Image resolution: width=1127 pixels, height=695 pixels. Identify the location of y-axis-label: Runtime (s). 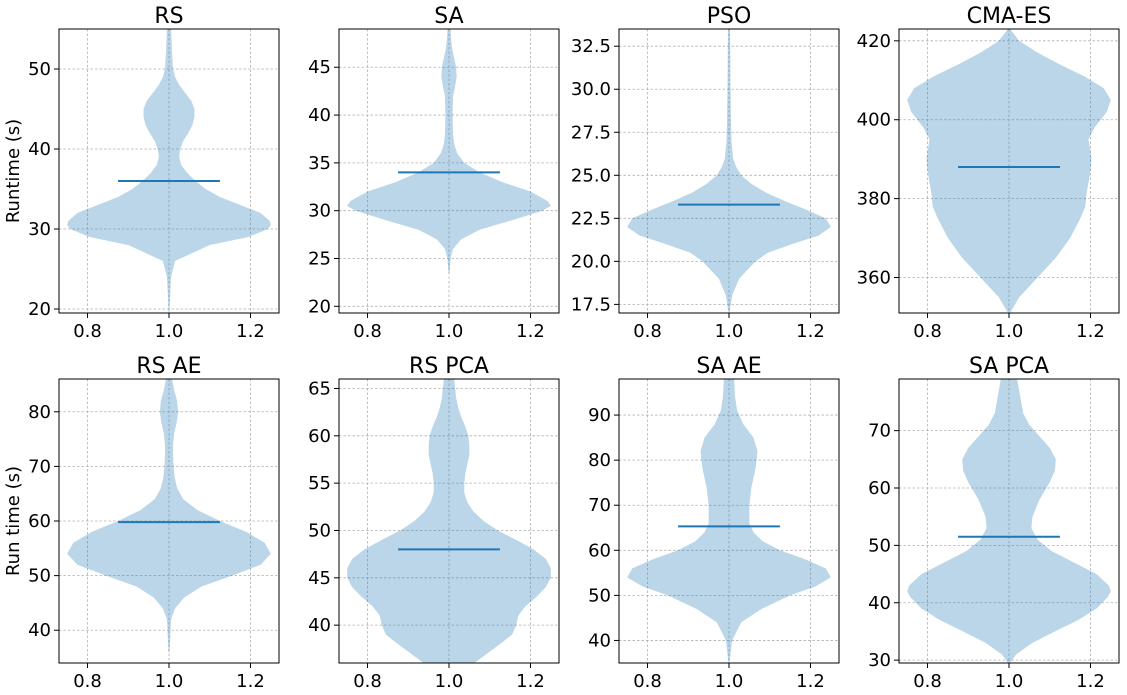
(13, 171).